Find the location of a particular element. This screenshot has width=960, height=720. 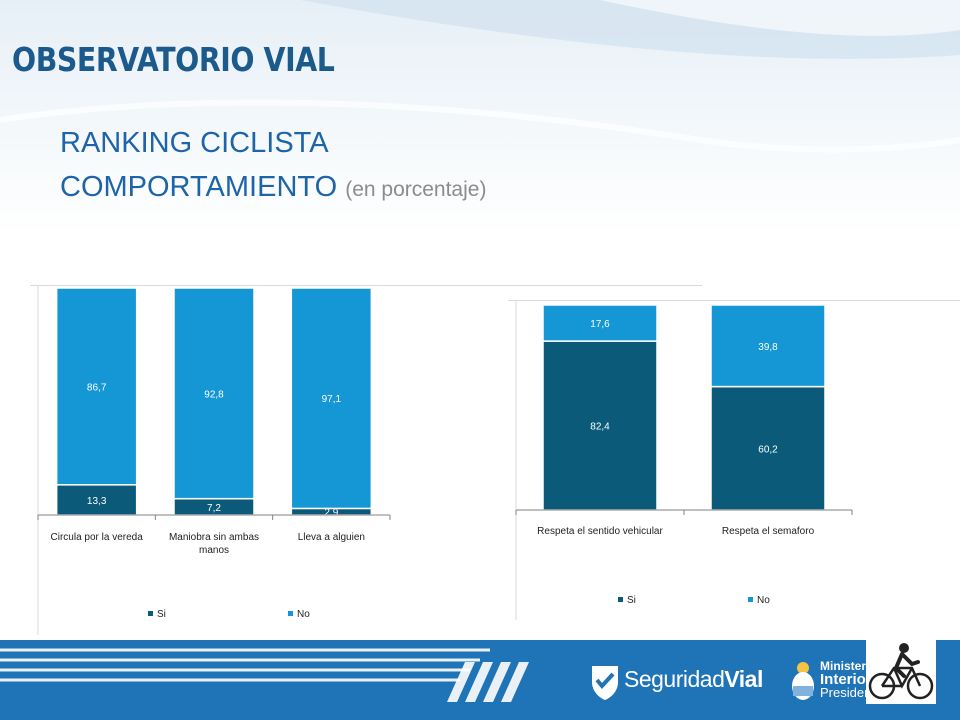

subtitle-note: (en porcentaje) is located at coordinates (416, 189).